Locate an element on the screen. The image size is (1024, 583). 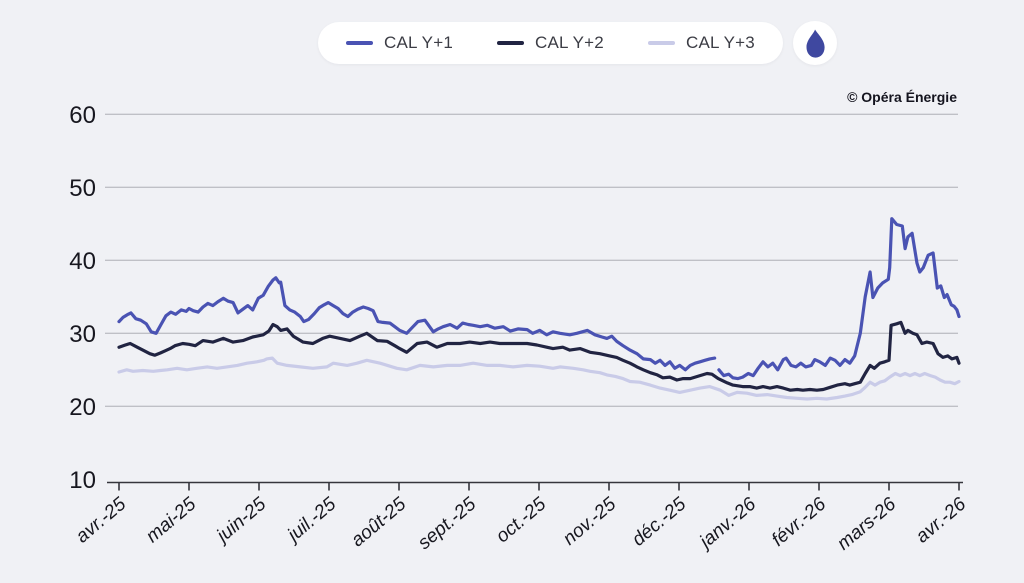
legend: CAL Y+1 CAL Y+2 CAL Y+3 is located at coordinates (577, 43).